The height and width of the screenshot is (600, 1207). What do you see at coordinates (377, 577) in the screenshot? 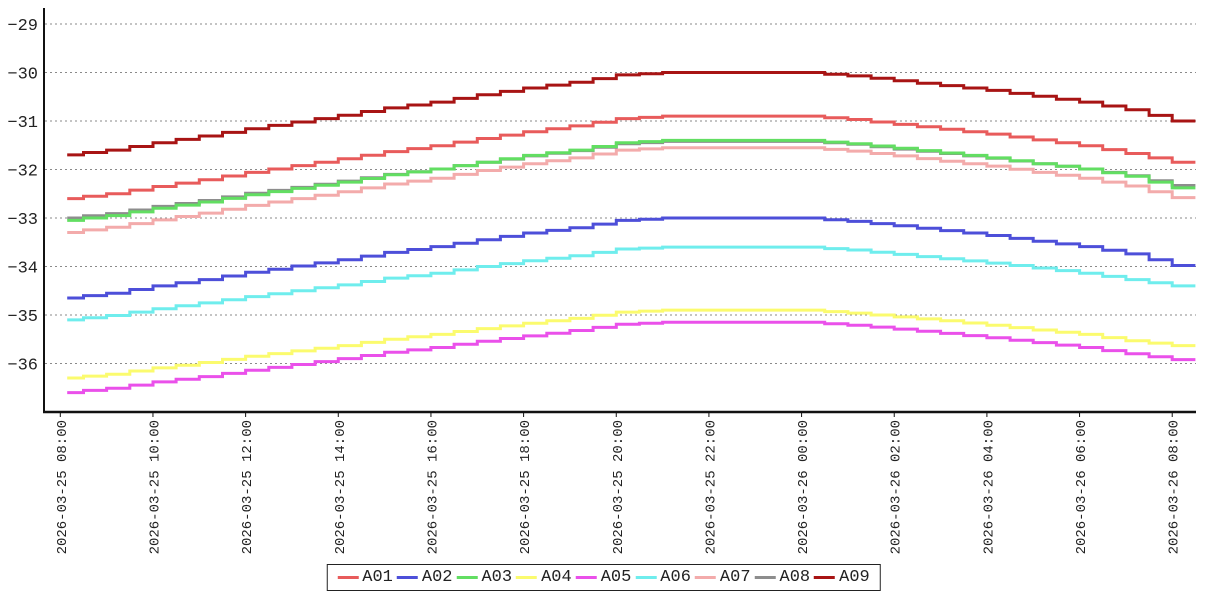
I see `legend-label-A01: A01` at bounding box center [377, 577].